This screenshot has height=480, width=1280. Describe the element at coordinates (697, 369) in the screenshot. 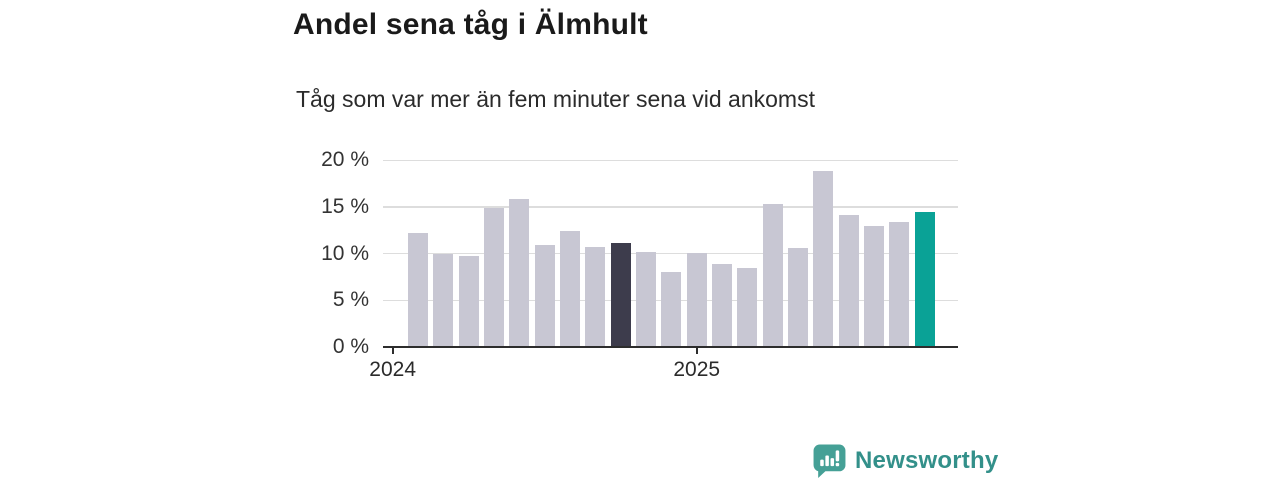

I see `x-tick-label: 2025` at that location.